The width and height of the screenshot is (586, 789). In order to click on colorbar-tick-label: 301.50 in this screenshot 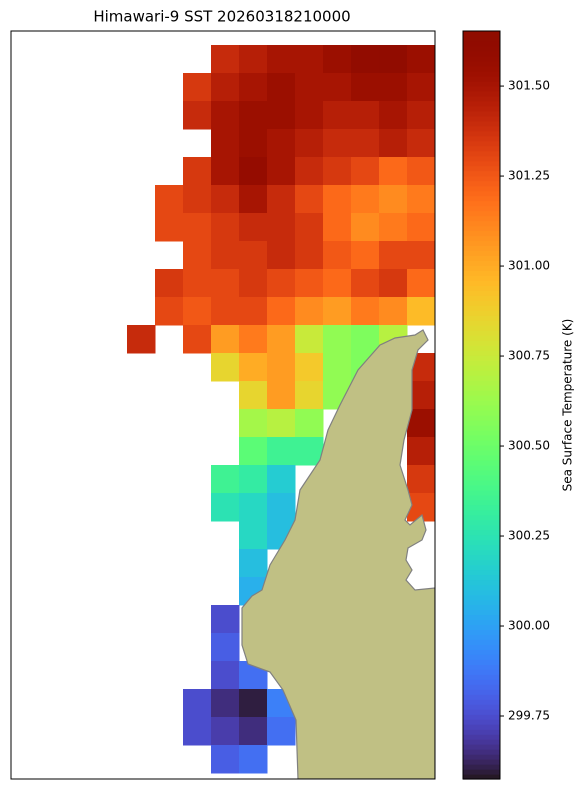, I will do `click(529, 86)`.